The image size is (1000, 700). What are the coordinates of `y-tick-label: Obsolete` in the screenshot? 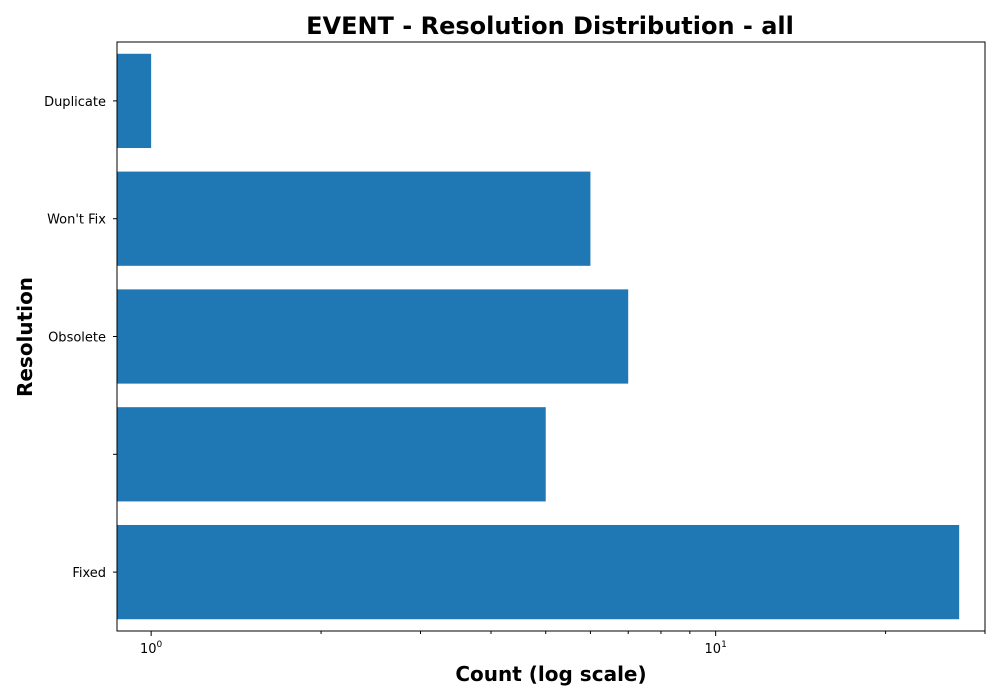 It's located at (77, 338).